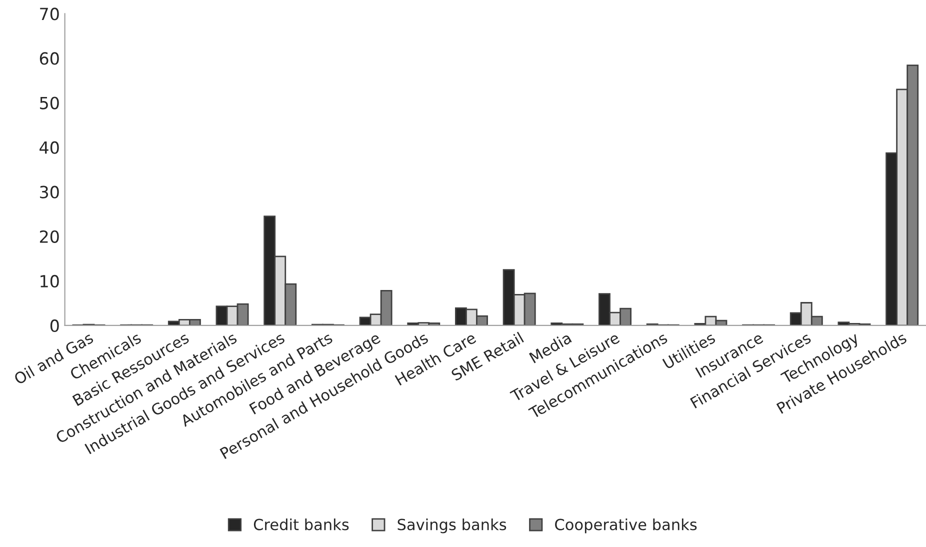 The image size is (926, 547). Describe the element at coordinates (626, 526) in the screenshot. I see `legend-label: Cooperative banks` at that location.